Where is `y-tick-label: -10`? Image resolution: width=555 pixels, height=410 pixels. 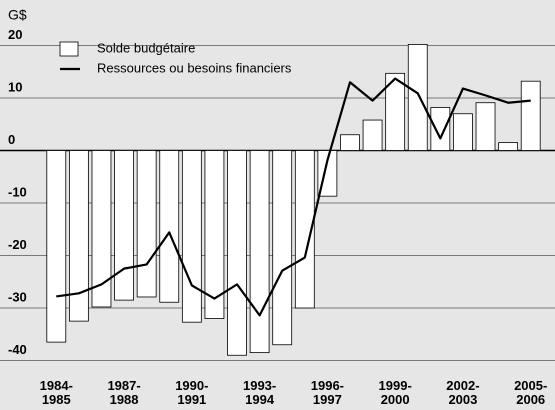
y-tick-label: -10 is located at coordinates (17, 191).